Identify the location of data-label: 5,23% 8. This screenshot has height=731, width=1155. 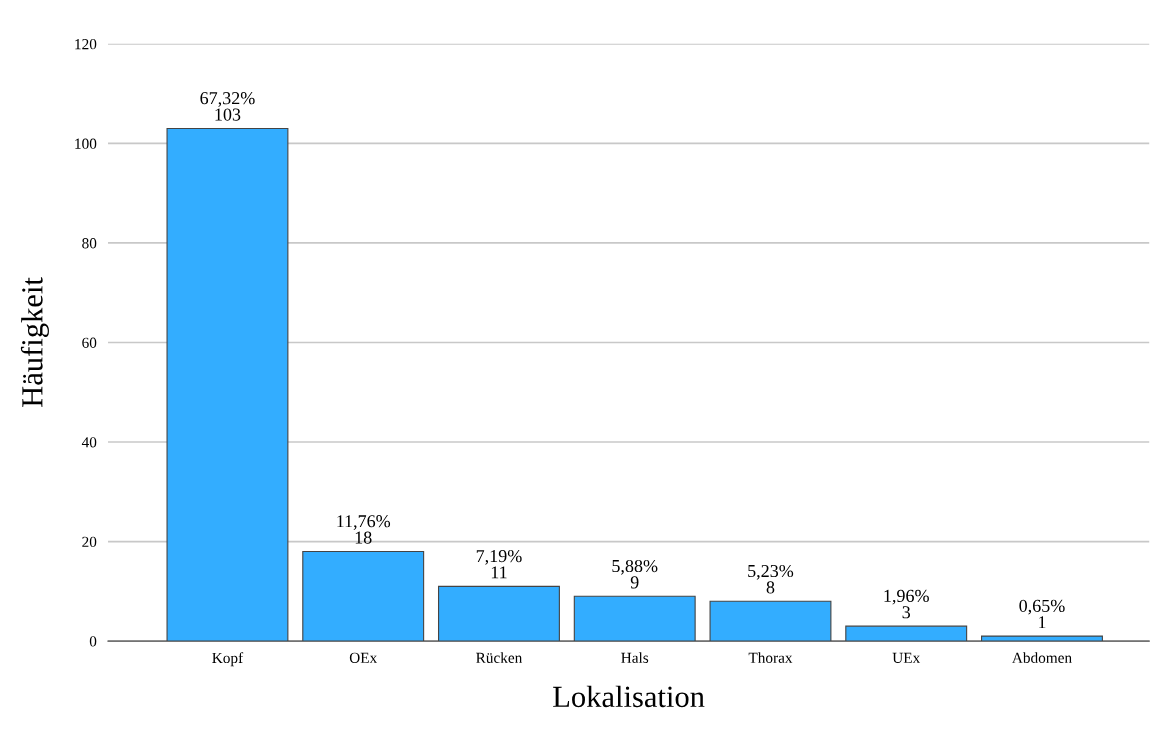
(771, 579).